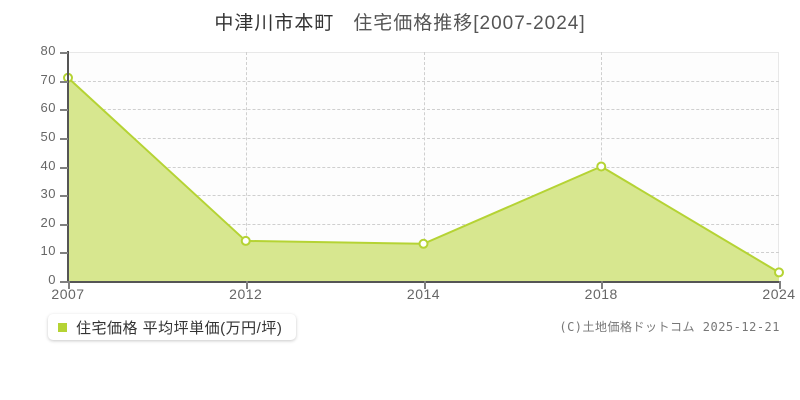 The width and height of the screenshot is (800, 400). Describe the element at coordinates (52, 279) in the screenshot. I see `y-axis-tick-label: 0` at that location.